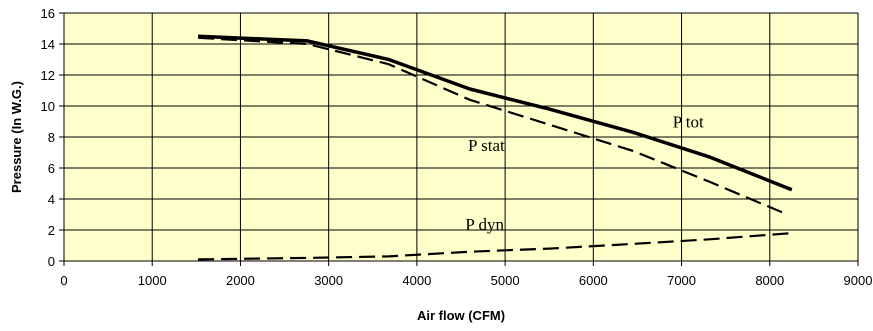  Describe the element at coordinates (48, 75) in the screenshot. I see `y-tick-label: 12` at that location.